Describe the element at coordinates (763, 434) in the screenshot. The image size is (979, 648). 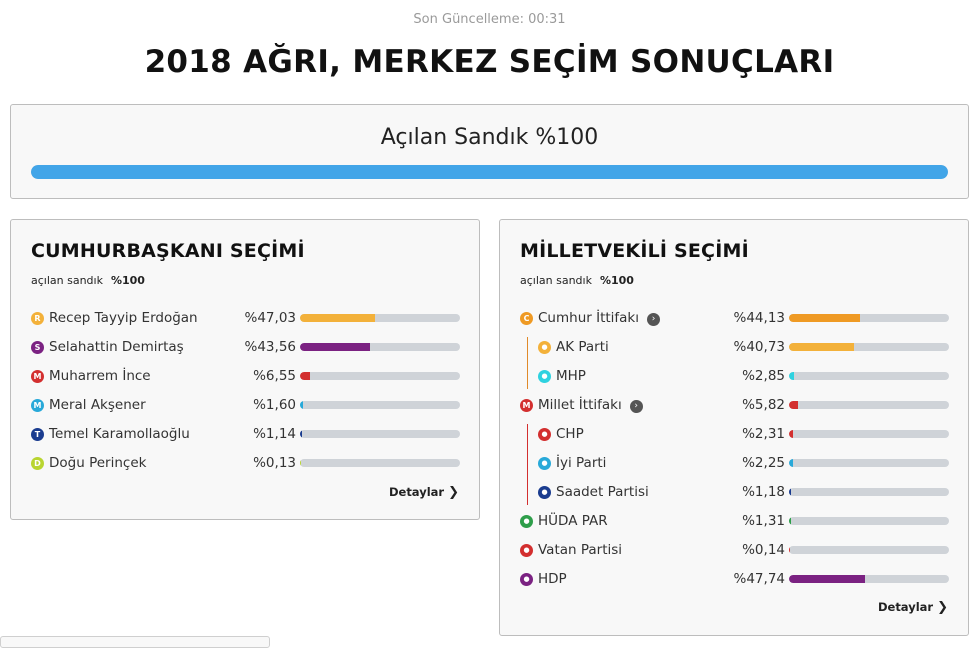
I see `party-percent: %2,31` at that location.